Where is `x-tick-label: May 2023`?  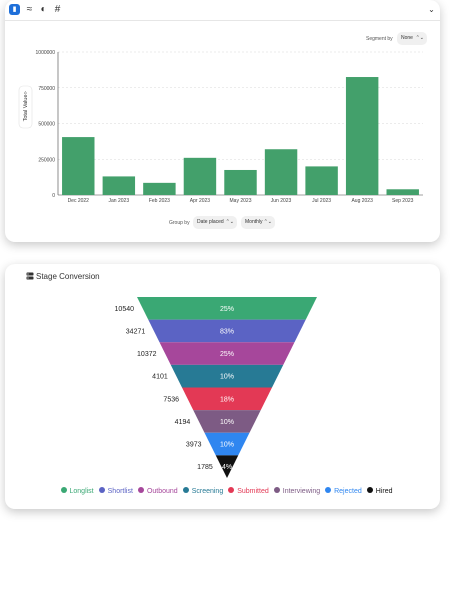
x-tick-label: May 2023 is located at coordinates (241, 201).